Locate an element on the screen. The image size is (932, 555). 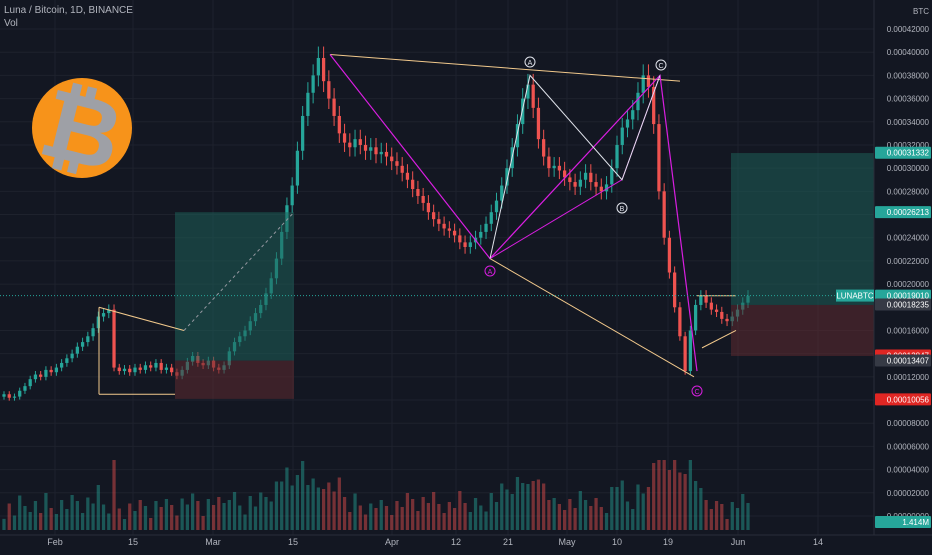
time-tick-label: 15 is located at coordinates (293, 542).